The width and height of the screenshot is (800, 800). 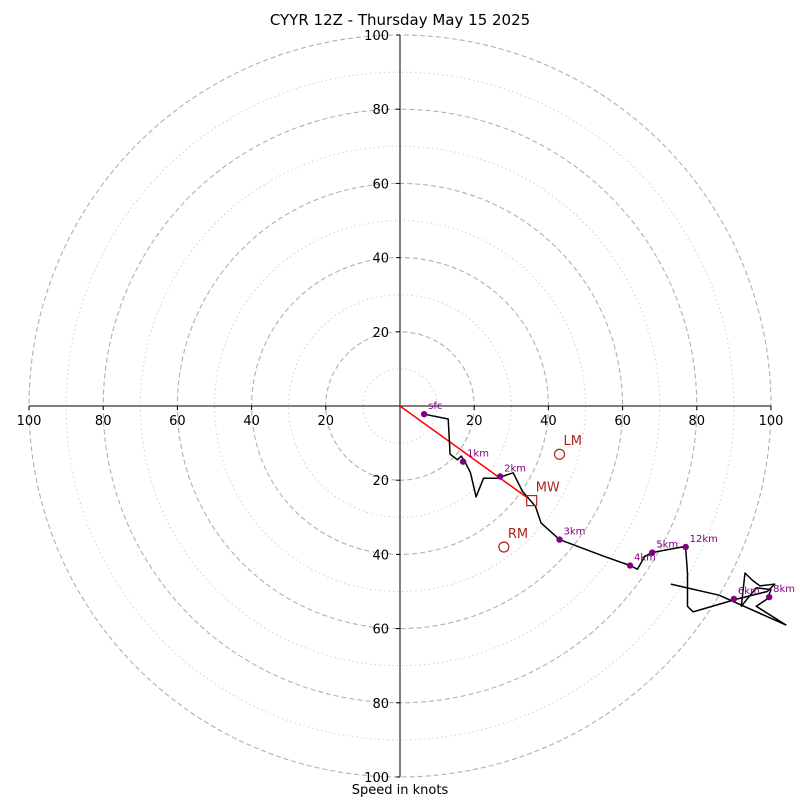 What do you see at coordinates (435, 406) in the screenshot?
I see `height-marker-label: sfc` at bounding box center [435, 406].